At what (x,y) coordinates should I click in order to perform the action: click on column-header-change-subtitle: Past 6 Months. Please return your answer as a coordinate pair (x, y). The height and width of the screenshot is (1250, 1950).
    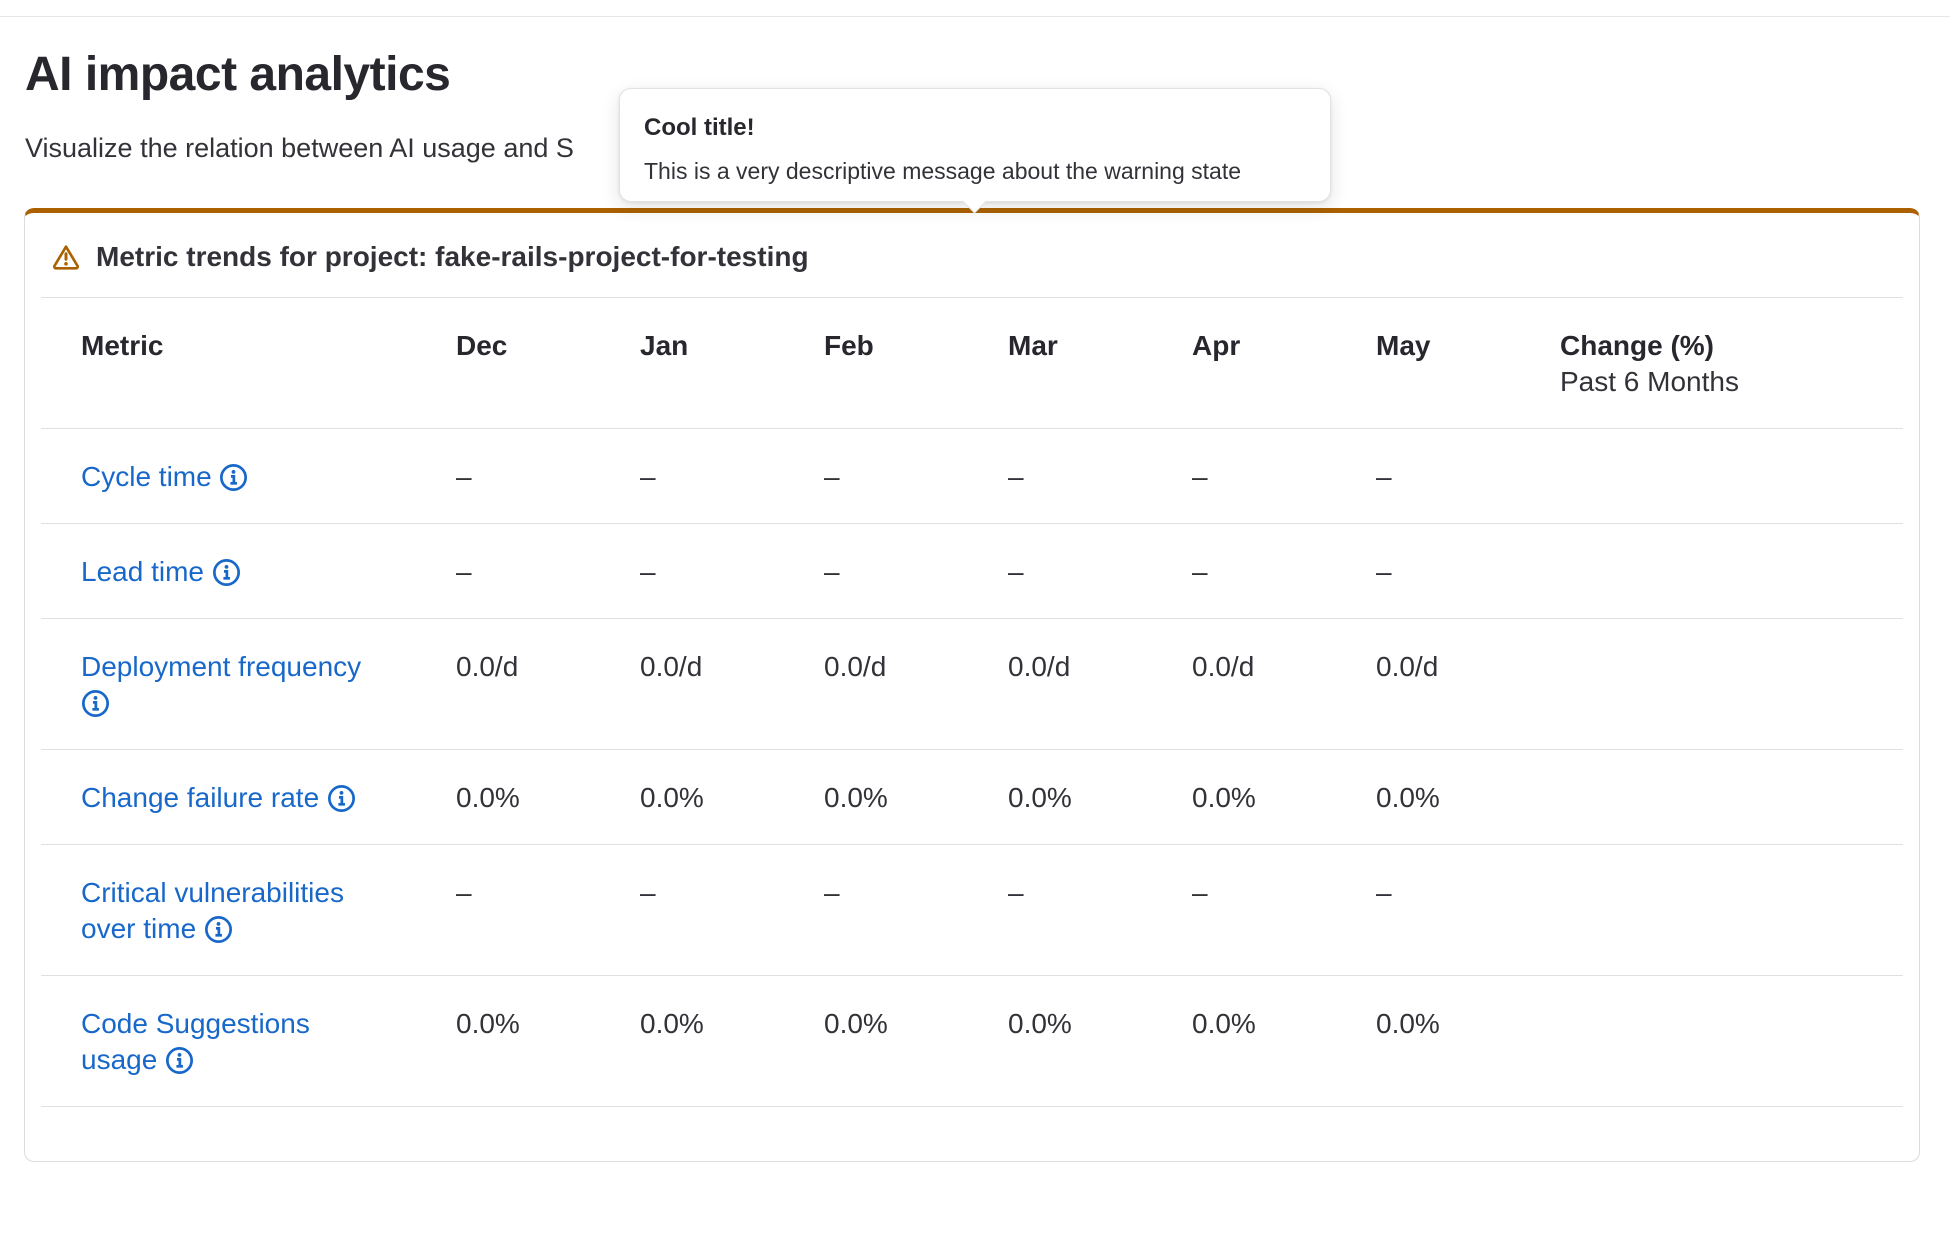
    Looking at the image, I should click on (1649, 381).